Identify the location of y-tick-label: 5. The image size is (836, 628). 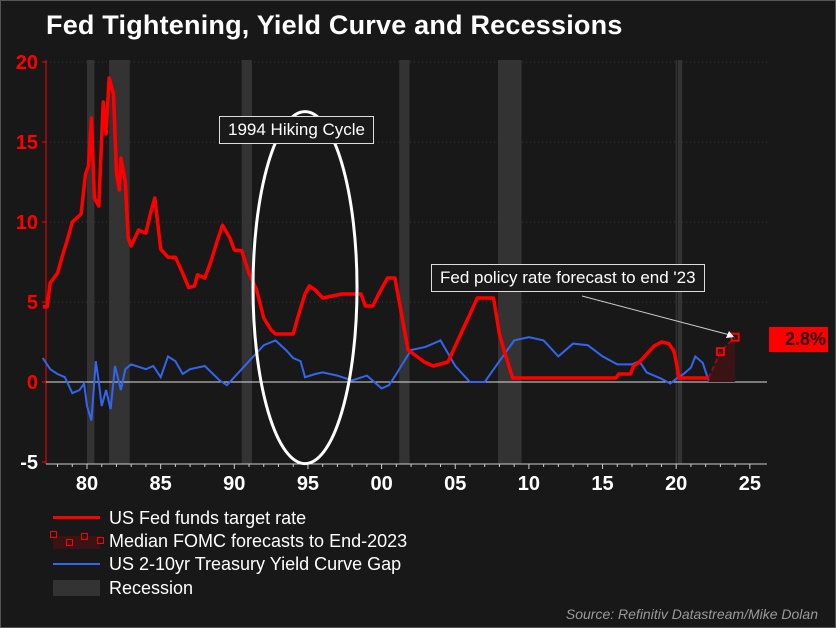
(32, 303).